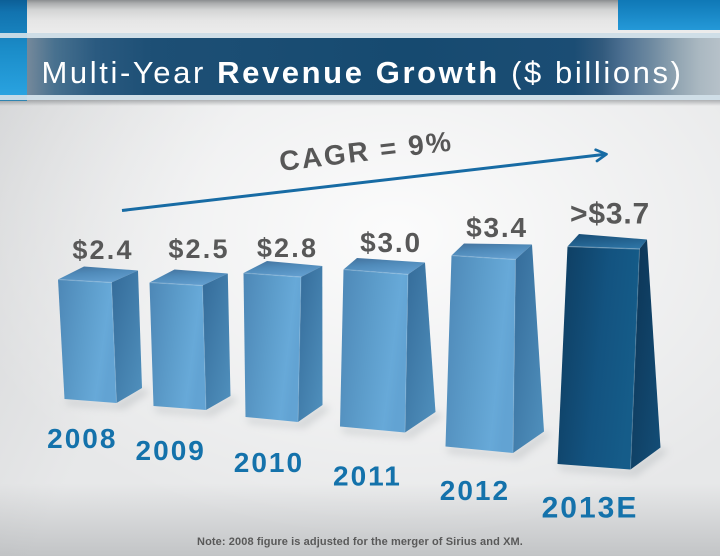 The image size is (720, 556). I want to click on svg-text: $3.4, so click(497, 227).